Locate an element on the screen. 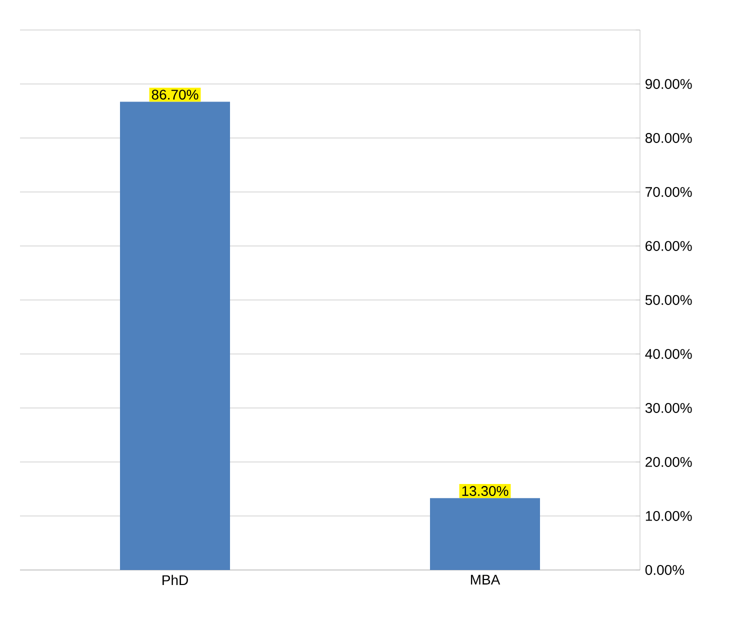 This screenshot has width=750, height=637. y-tick-label: 10.00% is located at coordinates (669, 516).